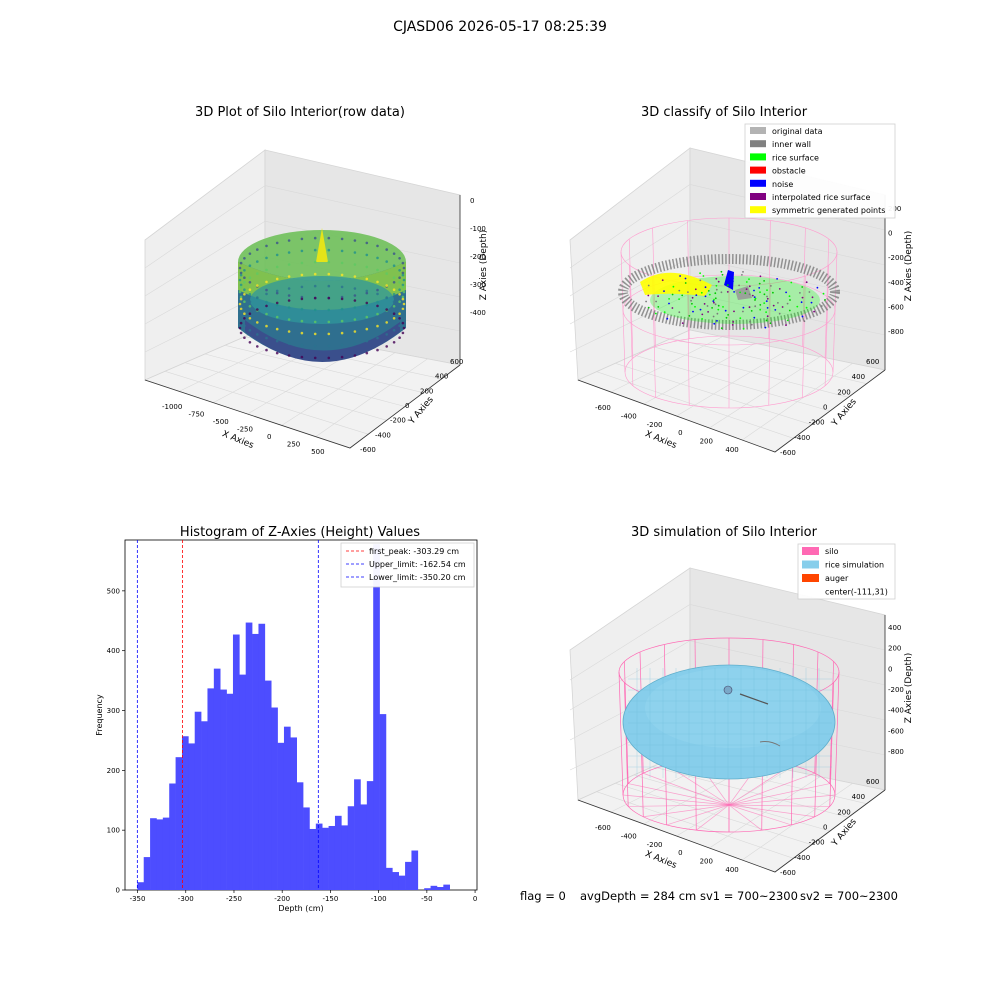  What do you see at coordinates (706, 442) in the screenshot?
I see `cls-x-tick: 200` at bounding box center [706, 442].